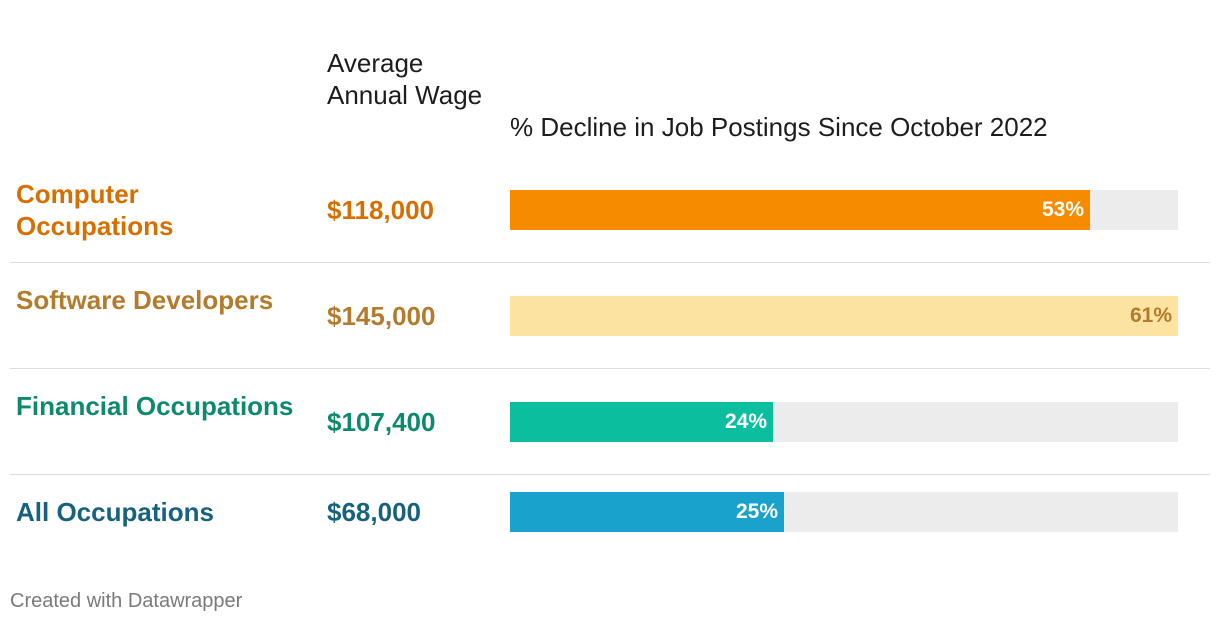 The image size is (1220, 624). What do you see at coordinates (647, 512) in the screenshot?
I see `bar: 25%` at bounding box center [647, 512].